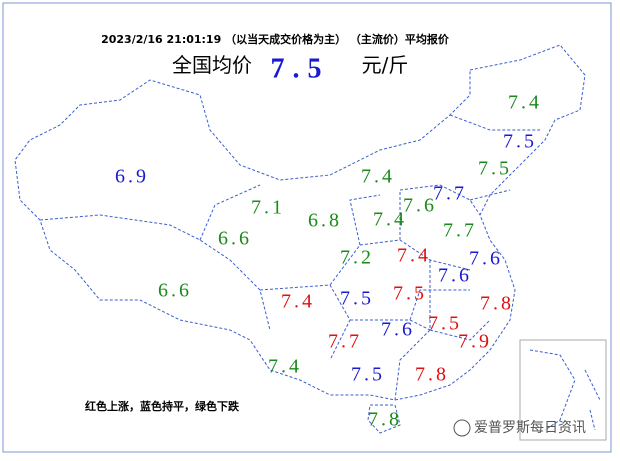 This screenshot has height=461, width=620. What do you see at coordinates (132, 177) in the screenshot?
I see `region-price: 6.9` at bounding box center [132, 177].